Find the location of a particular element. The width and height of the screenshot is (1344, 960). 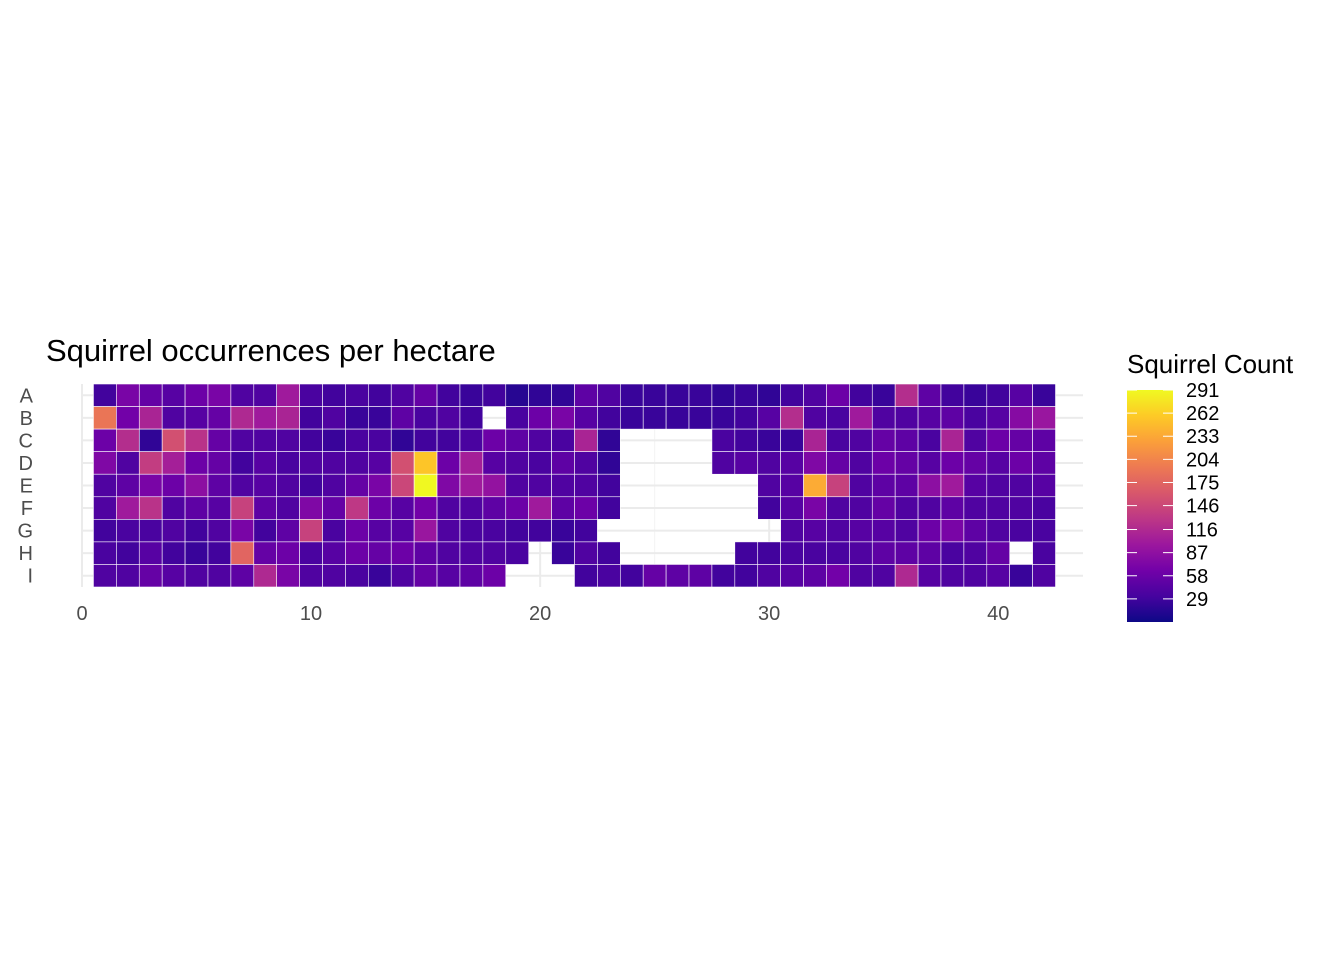

legend-tick-label: 87 is located at coordinates (1197, 554).